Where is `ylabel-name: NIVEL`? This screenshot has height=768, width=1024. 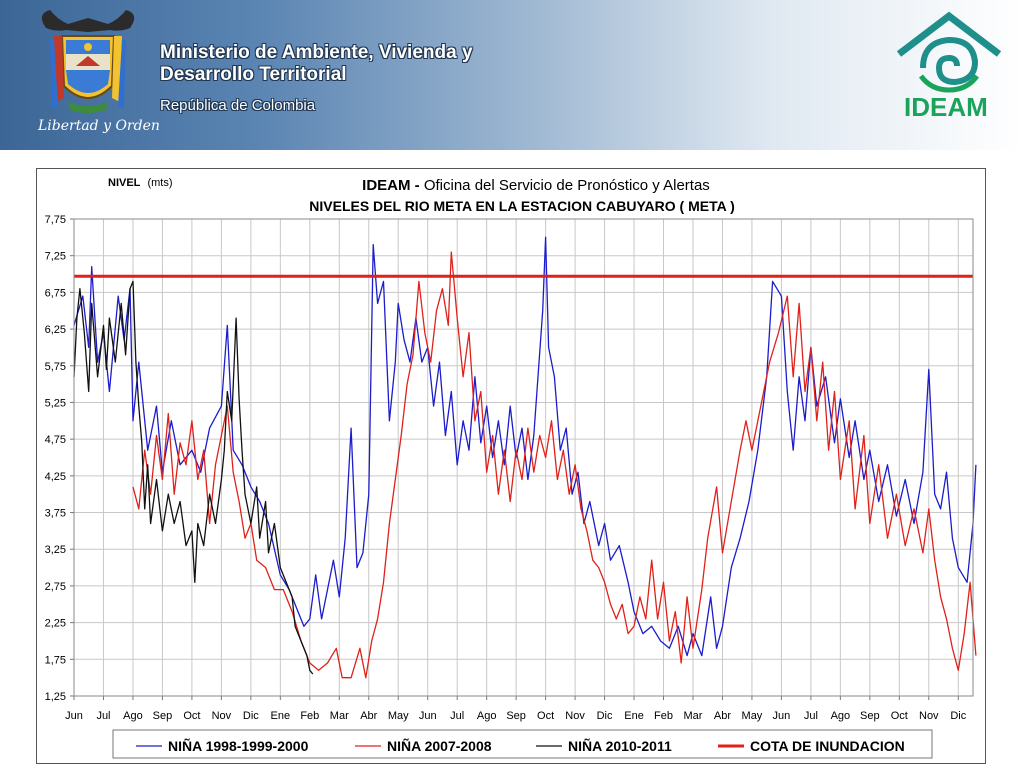
ylabel-name: NIVEL is located at coordinates (124, 183).